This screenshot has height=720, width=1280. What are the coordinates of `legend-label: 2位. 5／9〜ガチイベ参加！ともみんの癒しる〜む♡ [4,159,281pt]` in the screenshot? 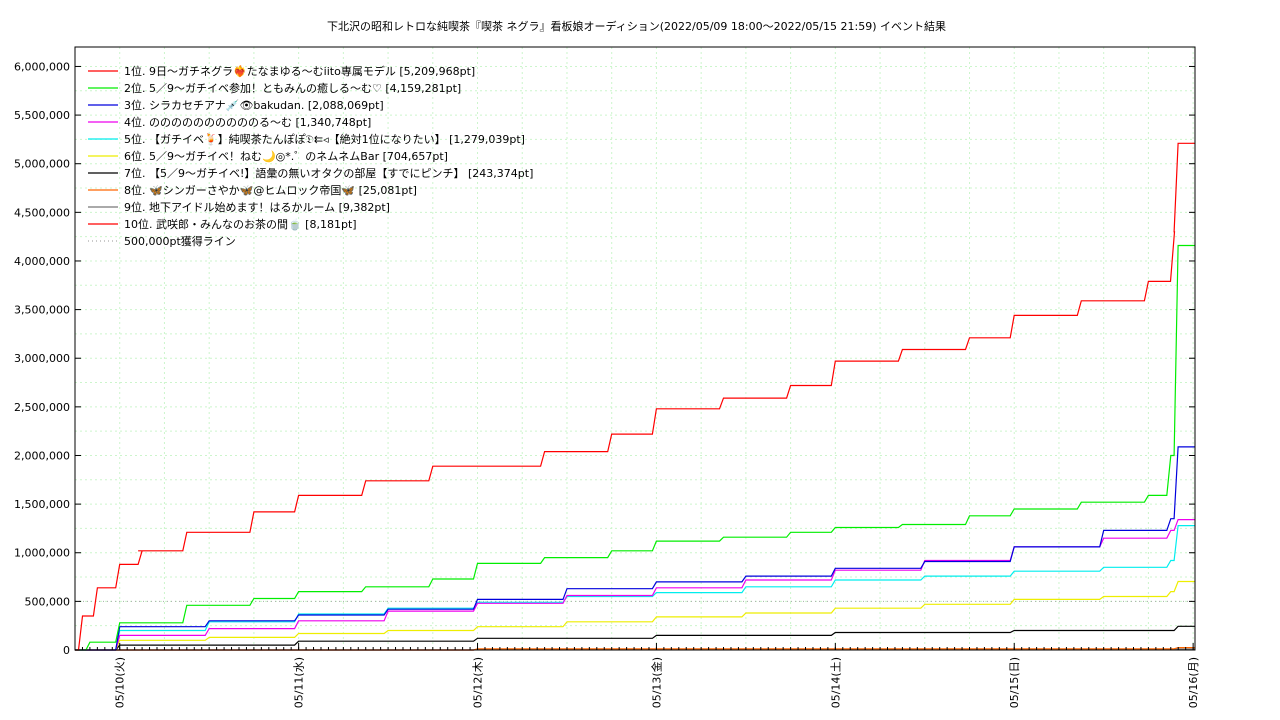 It's located at (292, 88).